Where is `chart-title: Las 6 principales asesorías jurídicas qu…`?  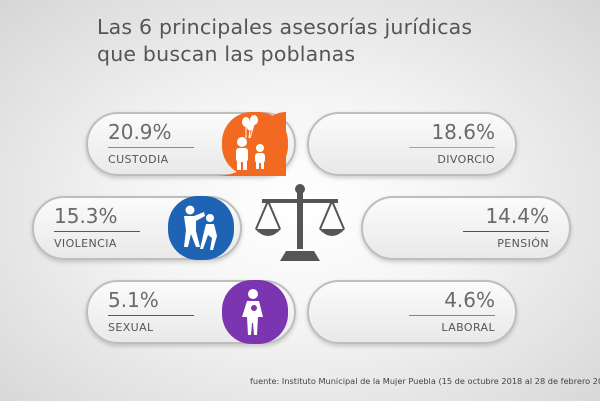
chart-title: Las 6 principales asesorías jurídicas qu… is located at coordinates (327, 41).